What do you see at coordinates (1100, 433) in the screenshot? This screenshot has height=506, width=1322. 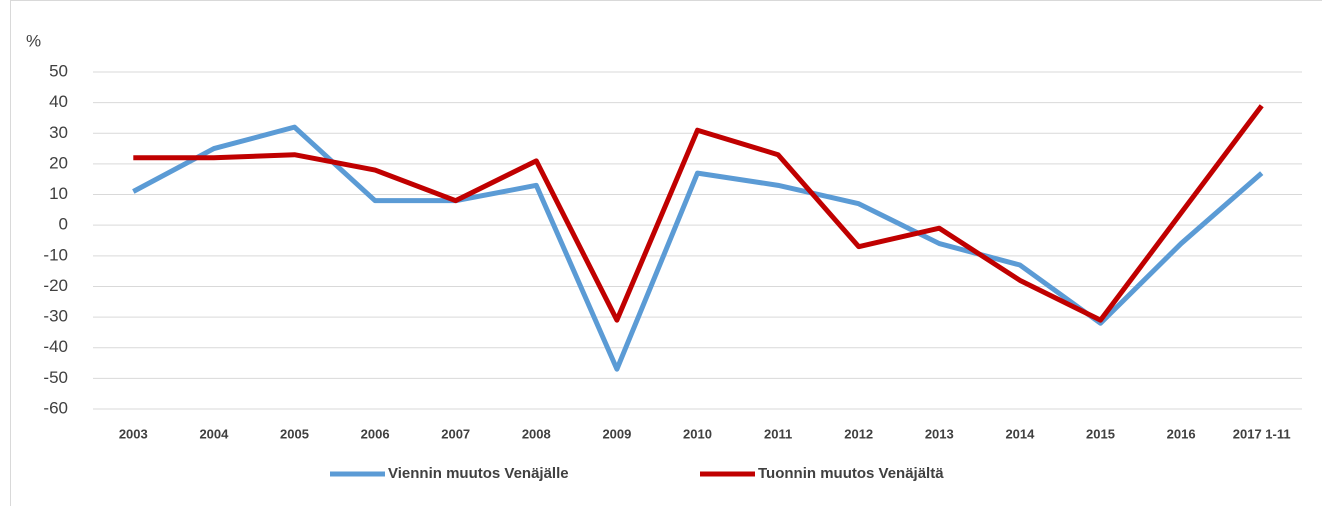 I see `x-tick-label: 2015` at bounding box center [1100, 433].